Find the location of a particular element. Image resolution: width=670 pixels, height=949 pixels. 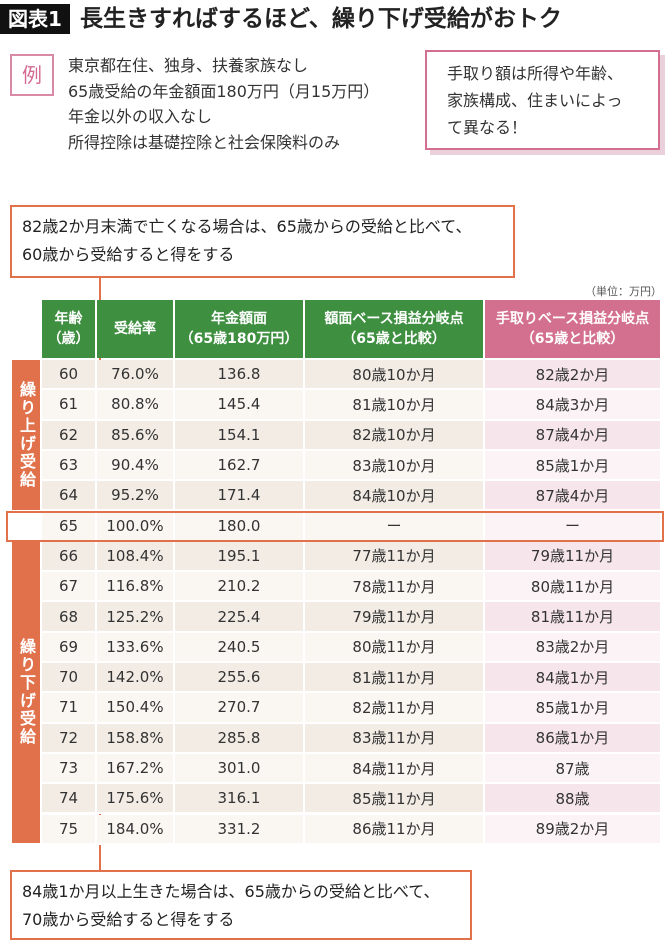

column-header: 手取りベース損益分岐点 （65歳と比較） is located at coordinates (573, 329).